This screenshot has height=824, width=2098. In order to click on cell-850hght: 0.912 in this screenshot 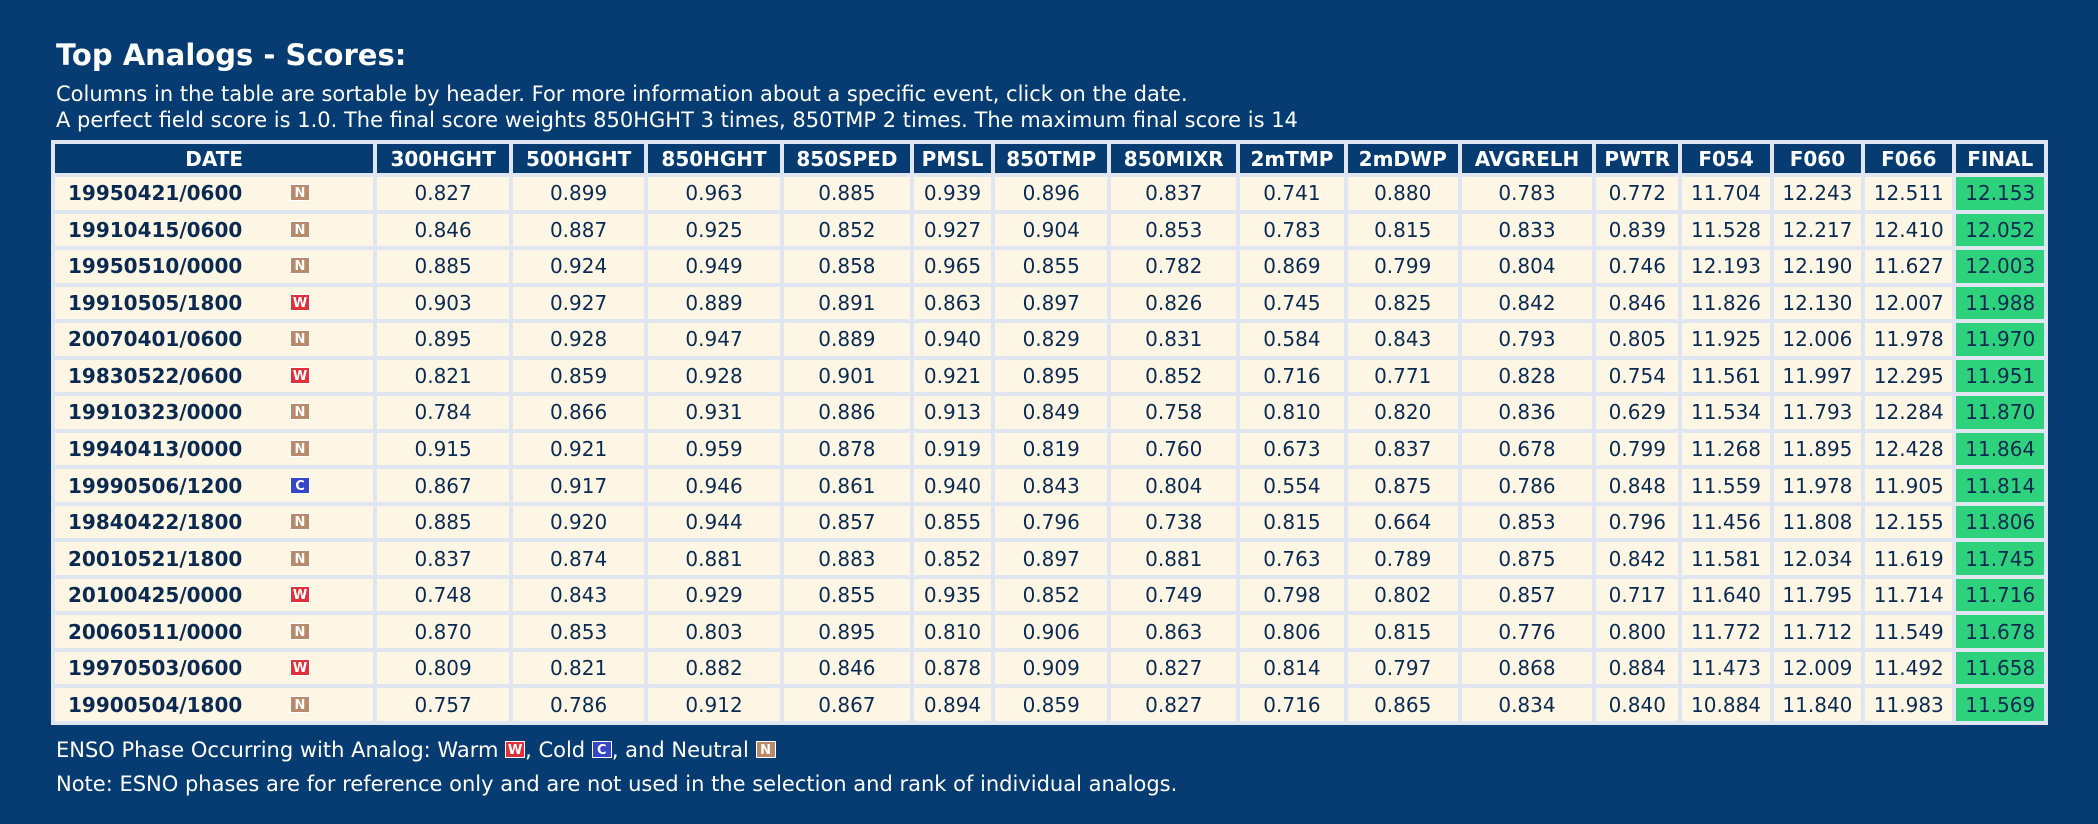, I will do `click(714, 704)`.